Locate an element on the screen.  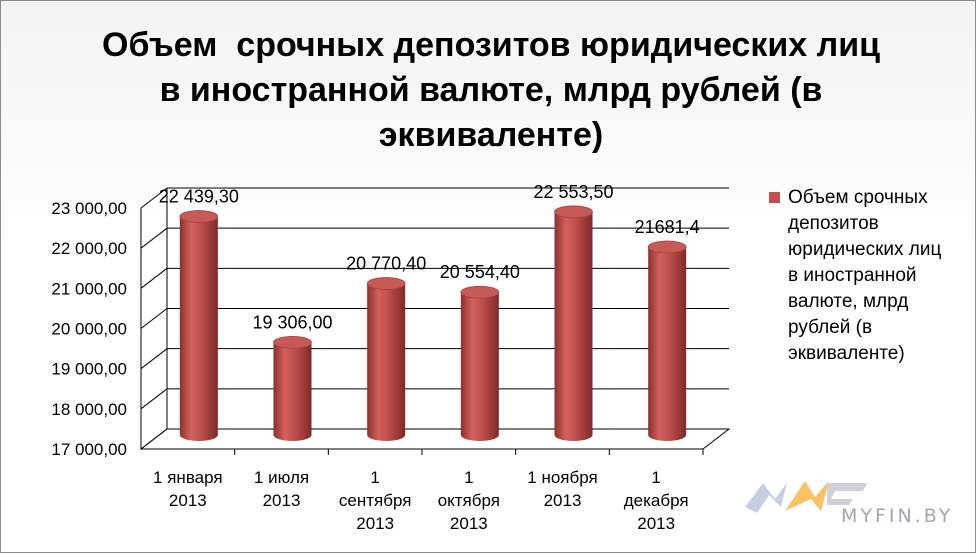
y-tick-label: 19 000,00 is located at coordinates (89, 369).